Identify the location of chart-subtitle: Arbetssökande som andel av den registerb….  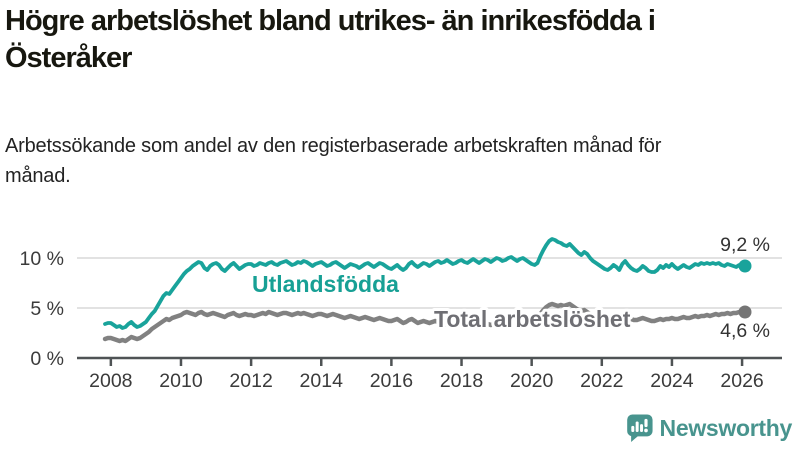
(333, 161).